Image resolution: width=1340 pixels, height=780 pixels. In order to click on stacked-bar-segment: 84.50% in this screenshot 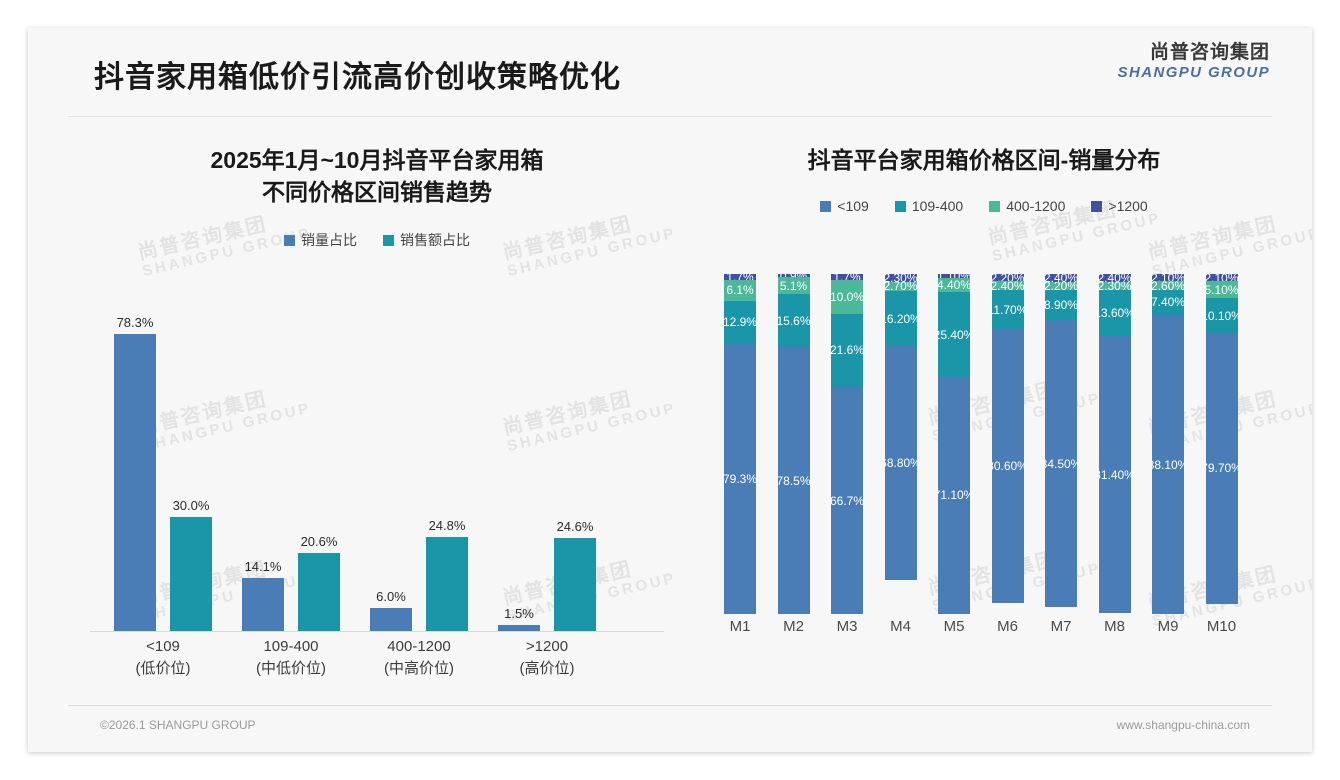, I will do `click(1061, 463)`.